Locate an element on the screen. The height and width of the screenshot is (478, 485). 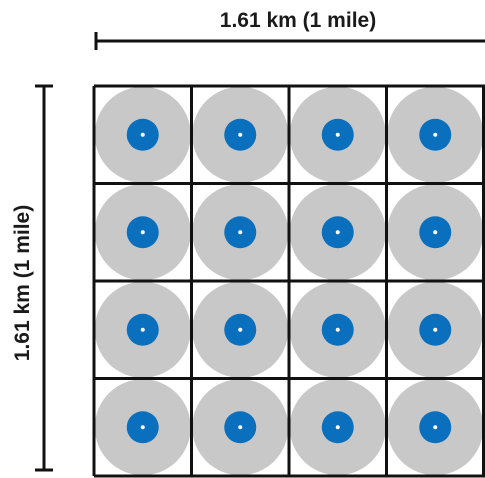
top-dimension-label: 1.61 km (1 mile) is located at coordinates (298, 20).